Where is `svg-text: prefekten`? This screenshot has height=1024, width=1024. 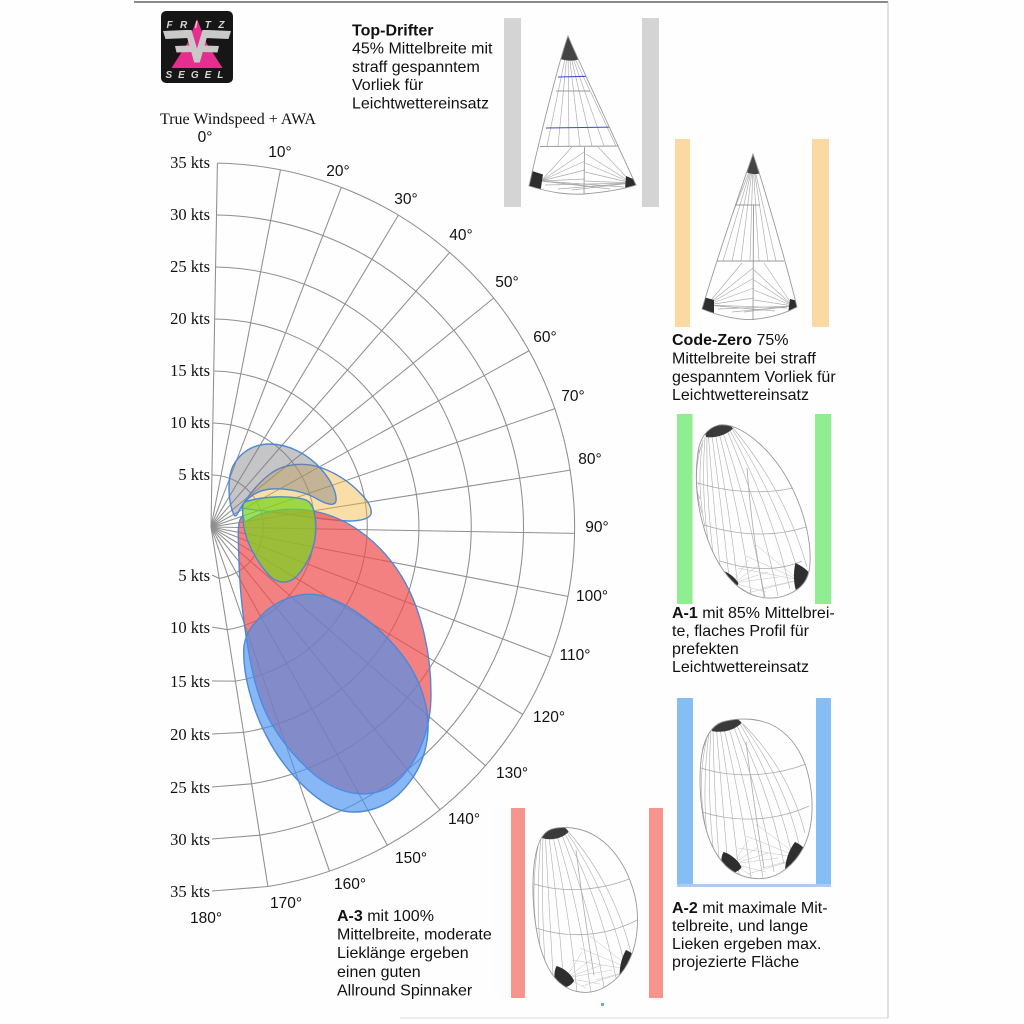
svg-text: prefekten is located at coordinates (705, 649).